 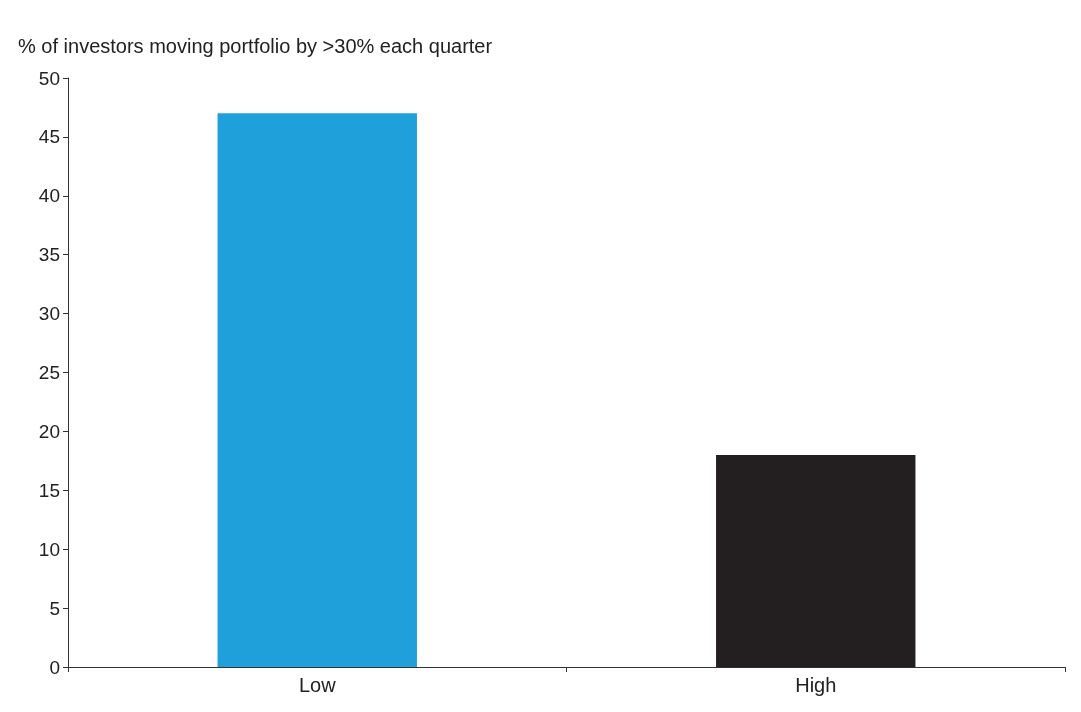 What do you see at coordinates (49, 490) in the screenshot?
I see `y-tick-label: 15` at bounding box center [49, 490].